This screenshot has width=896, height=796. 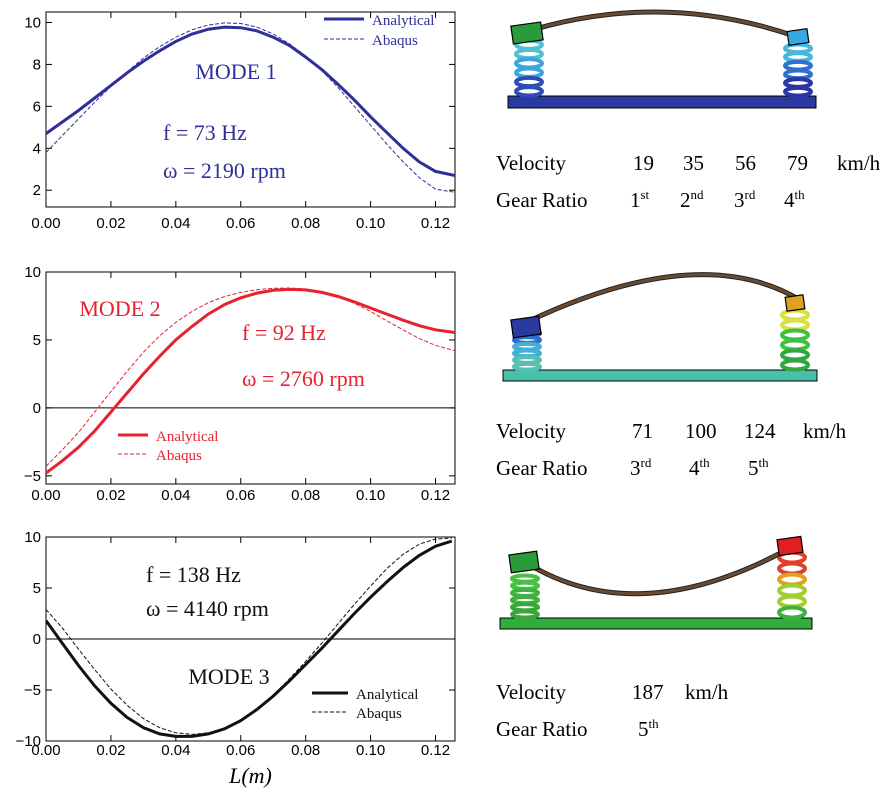 I want to click on x-tick-label: 0.00, so click(x=45, y=750).